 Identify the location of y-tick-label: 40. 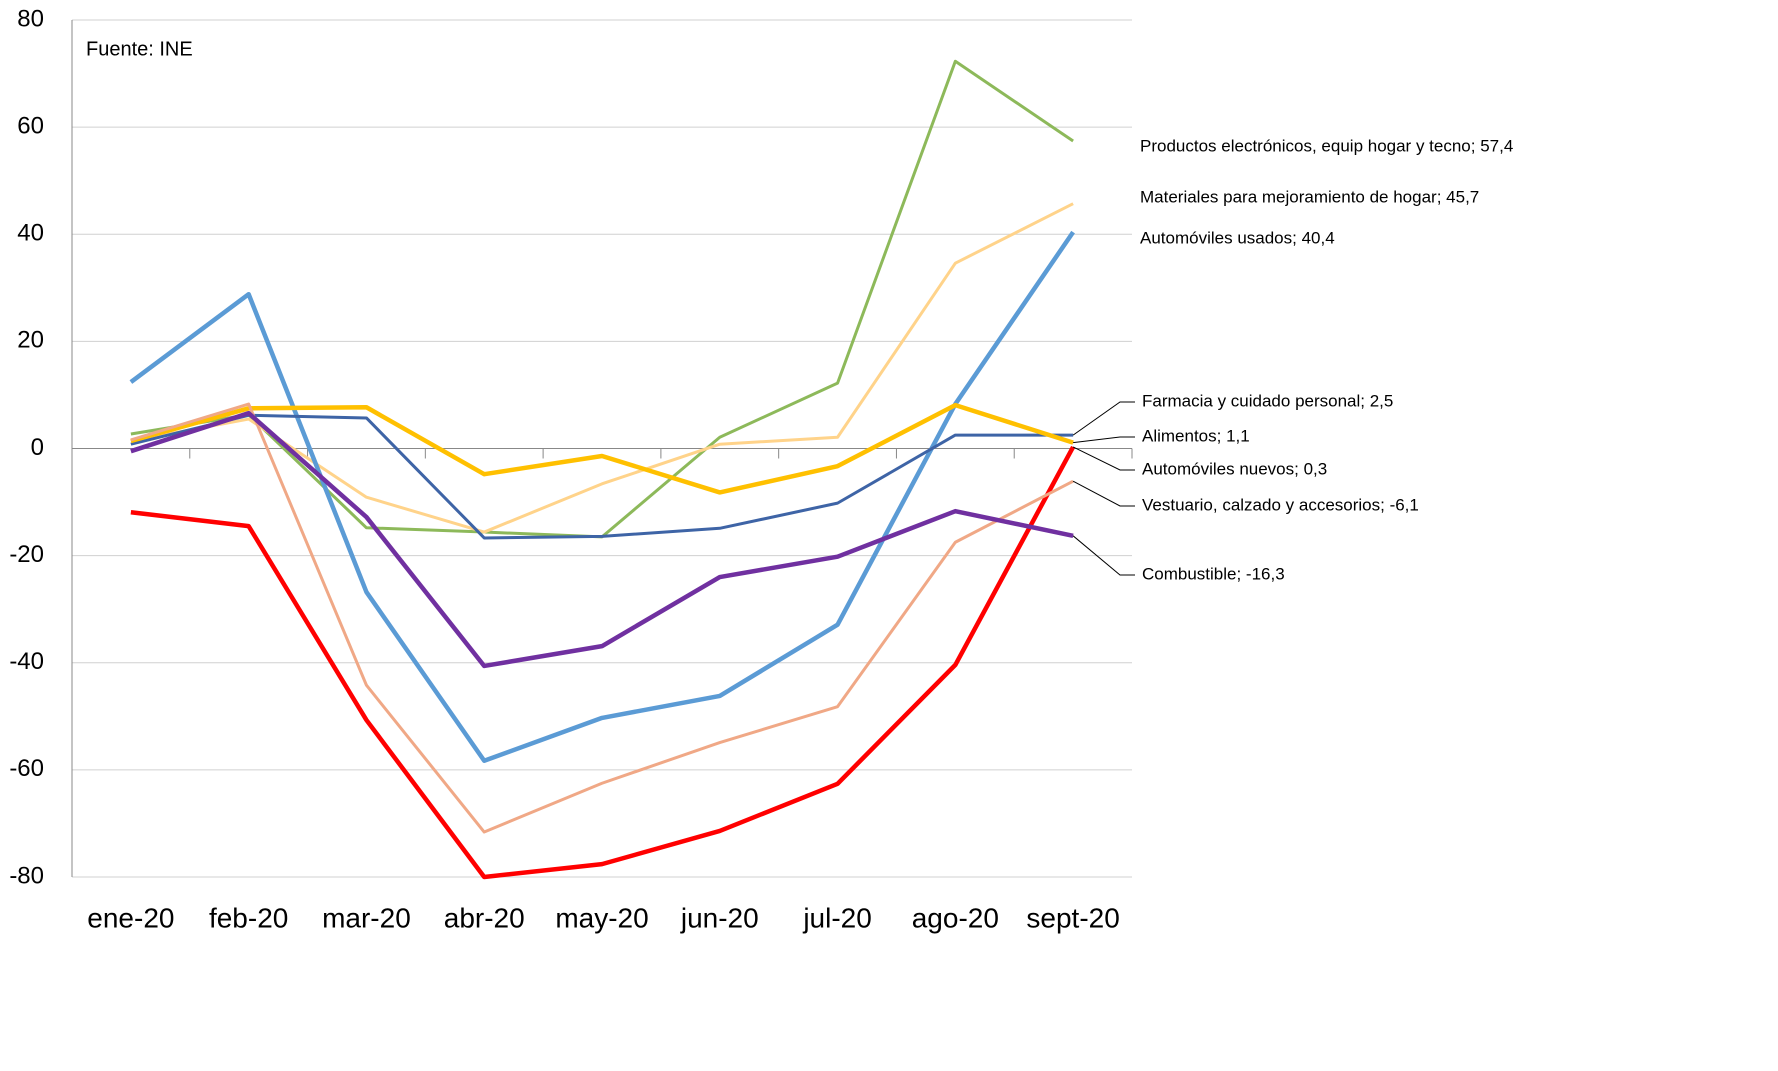
(30, 233).